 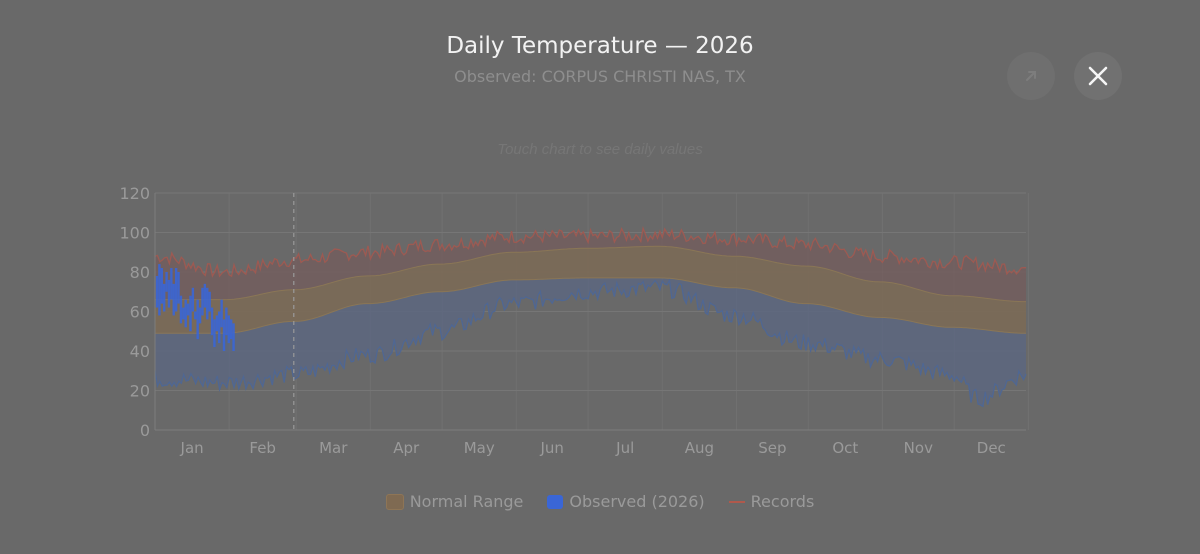 What do you see at coordinates (466, 501) in the screenshot?
I see `legend-label: Normal Range` at bounding box center [466, 501].